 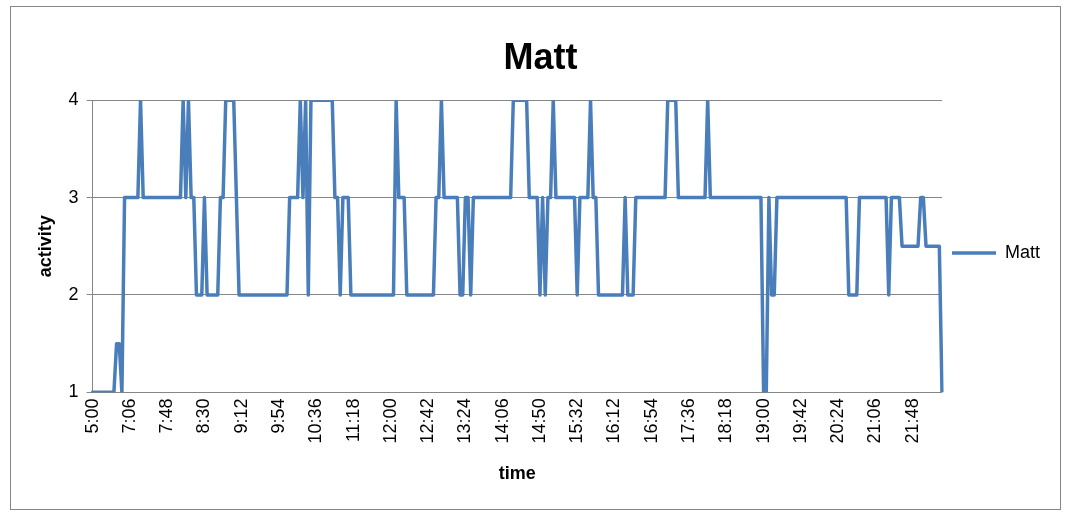 I want to click on x-tick-label: 11:18, so click(x=352, y=420).